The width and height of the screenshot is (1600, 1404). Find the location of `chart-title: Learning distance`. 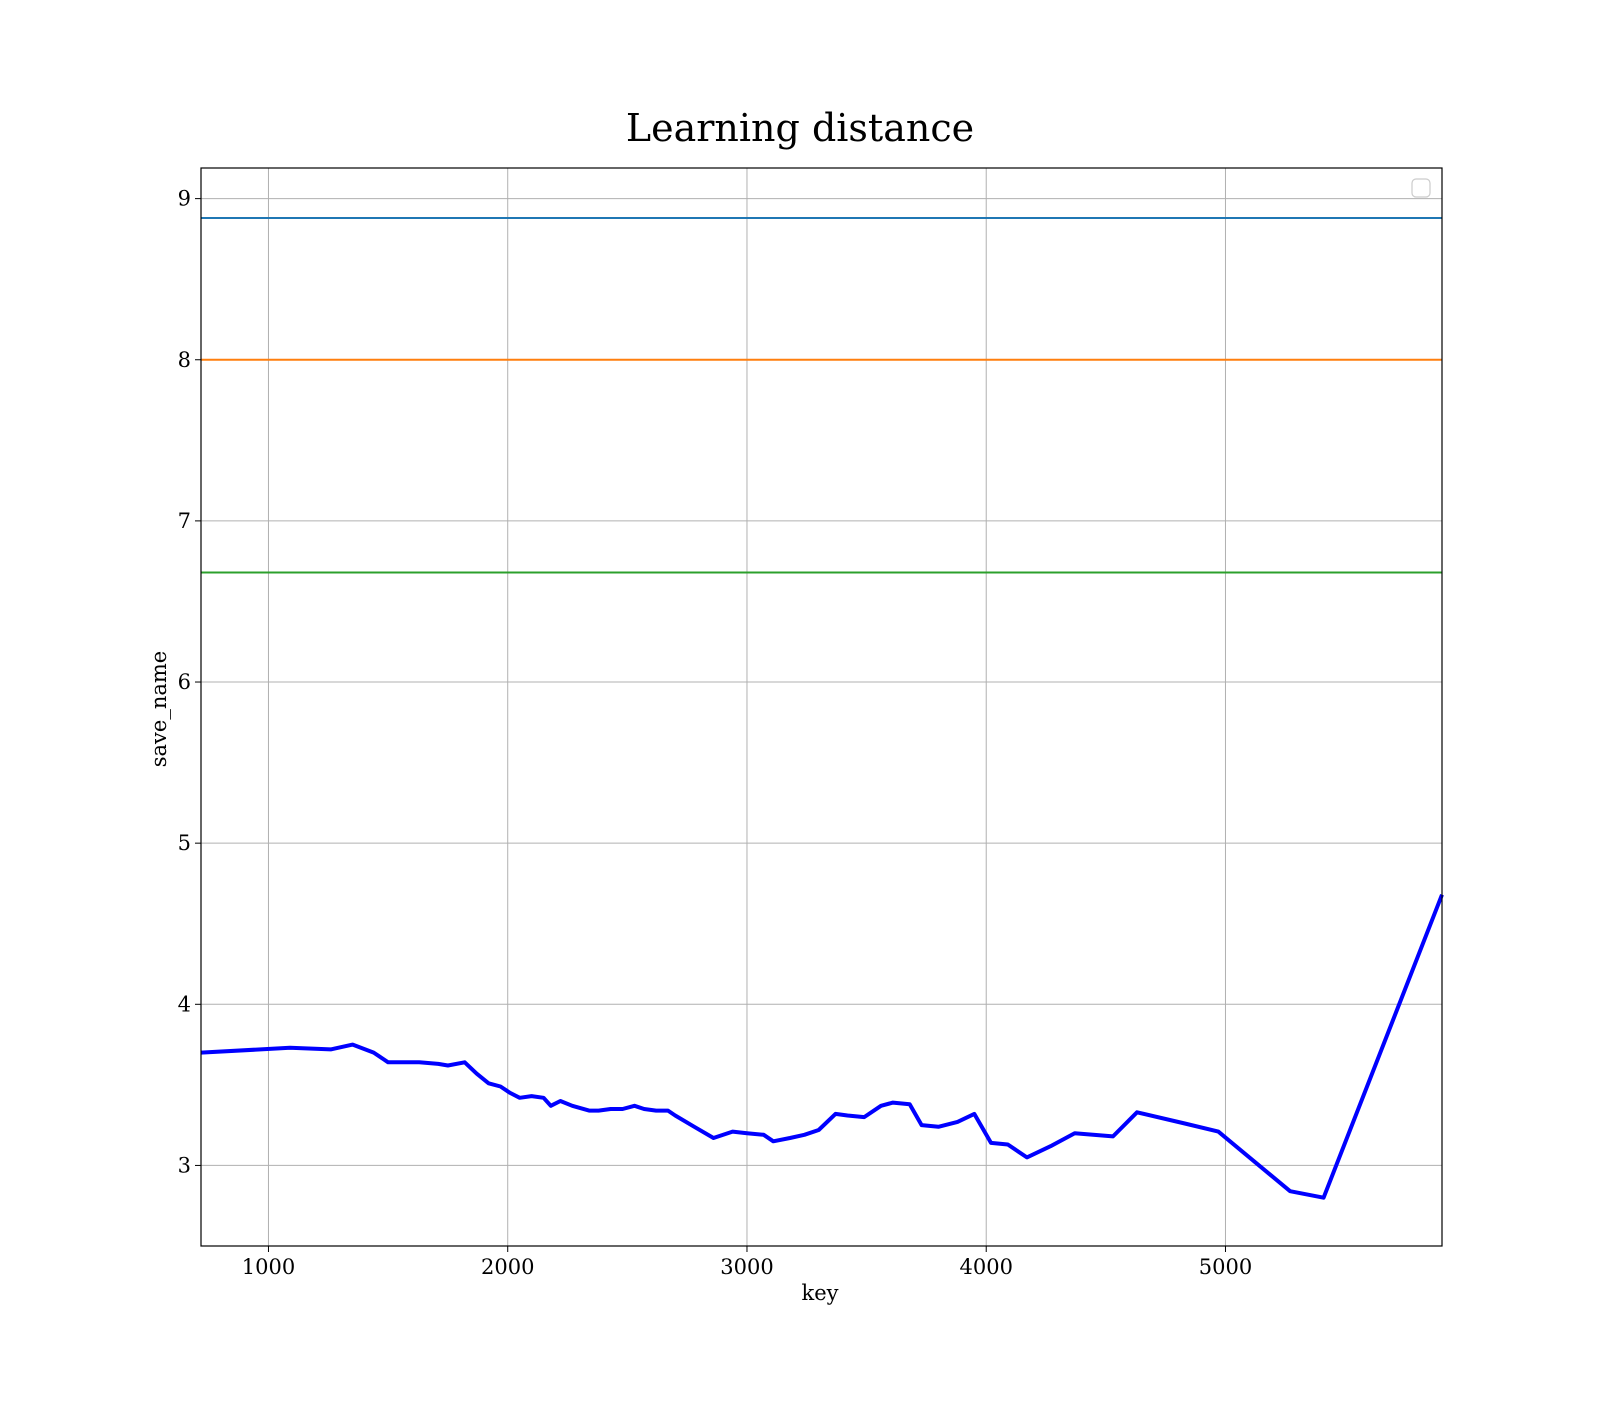

chart-title: Learning distance is located at coordinates (800, 128).